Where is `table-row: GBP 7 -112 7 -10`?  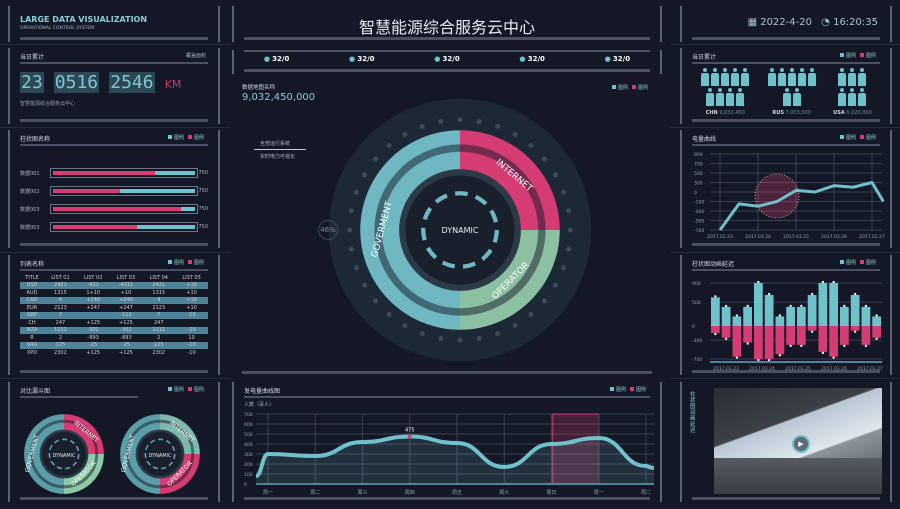
table-row: GBP 7 -112 7 -10 is located at coordinates (114, 315).